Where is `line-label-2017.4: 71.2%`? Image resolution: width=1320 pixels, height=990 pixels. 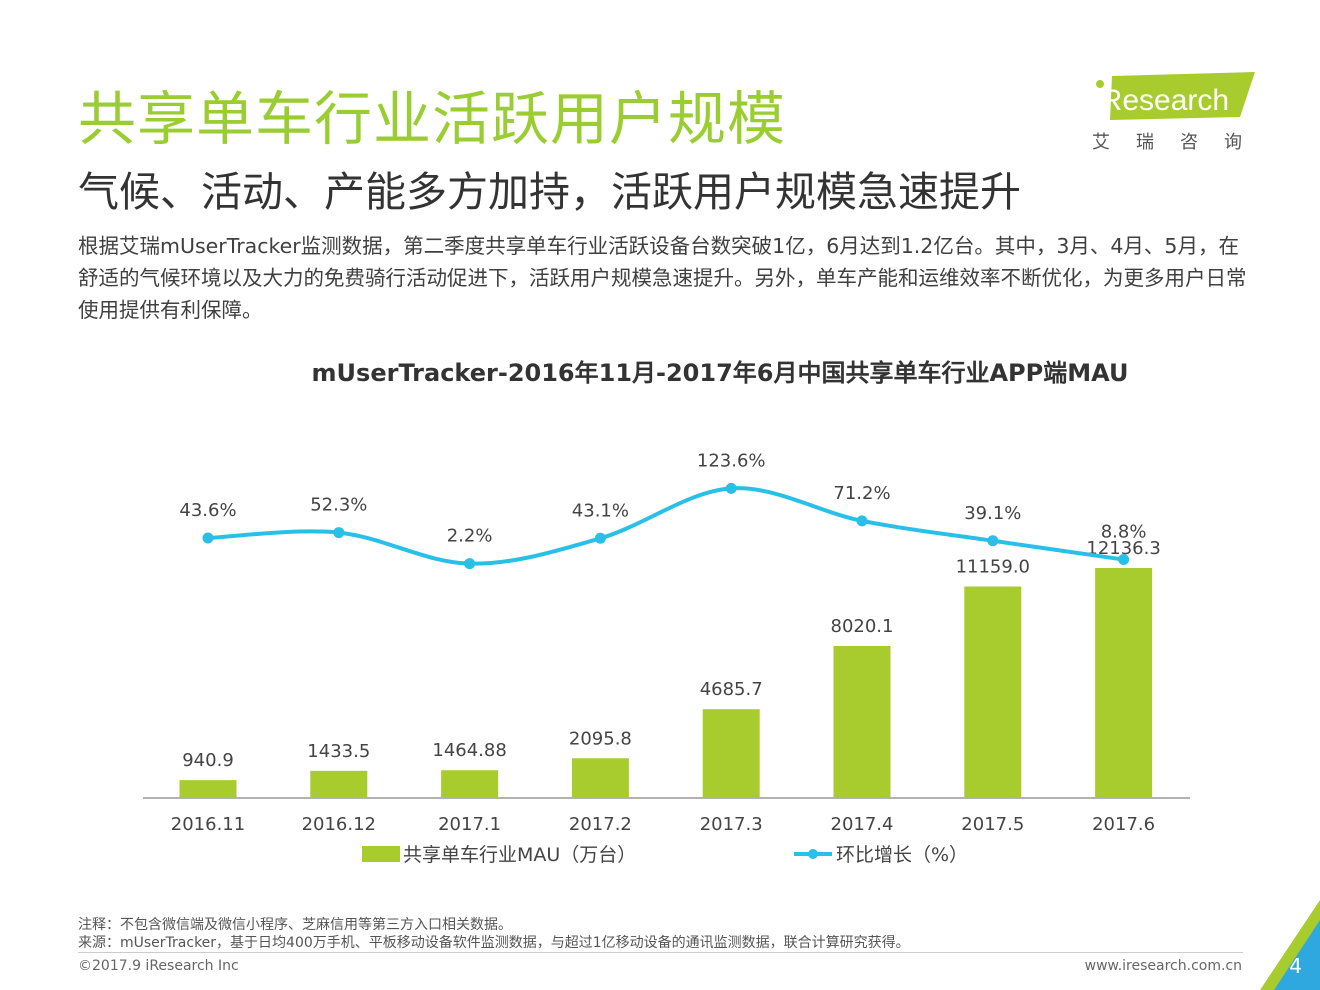
line-label-2017.4: 71.2% is located at coordinates (861, 493).